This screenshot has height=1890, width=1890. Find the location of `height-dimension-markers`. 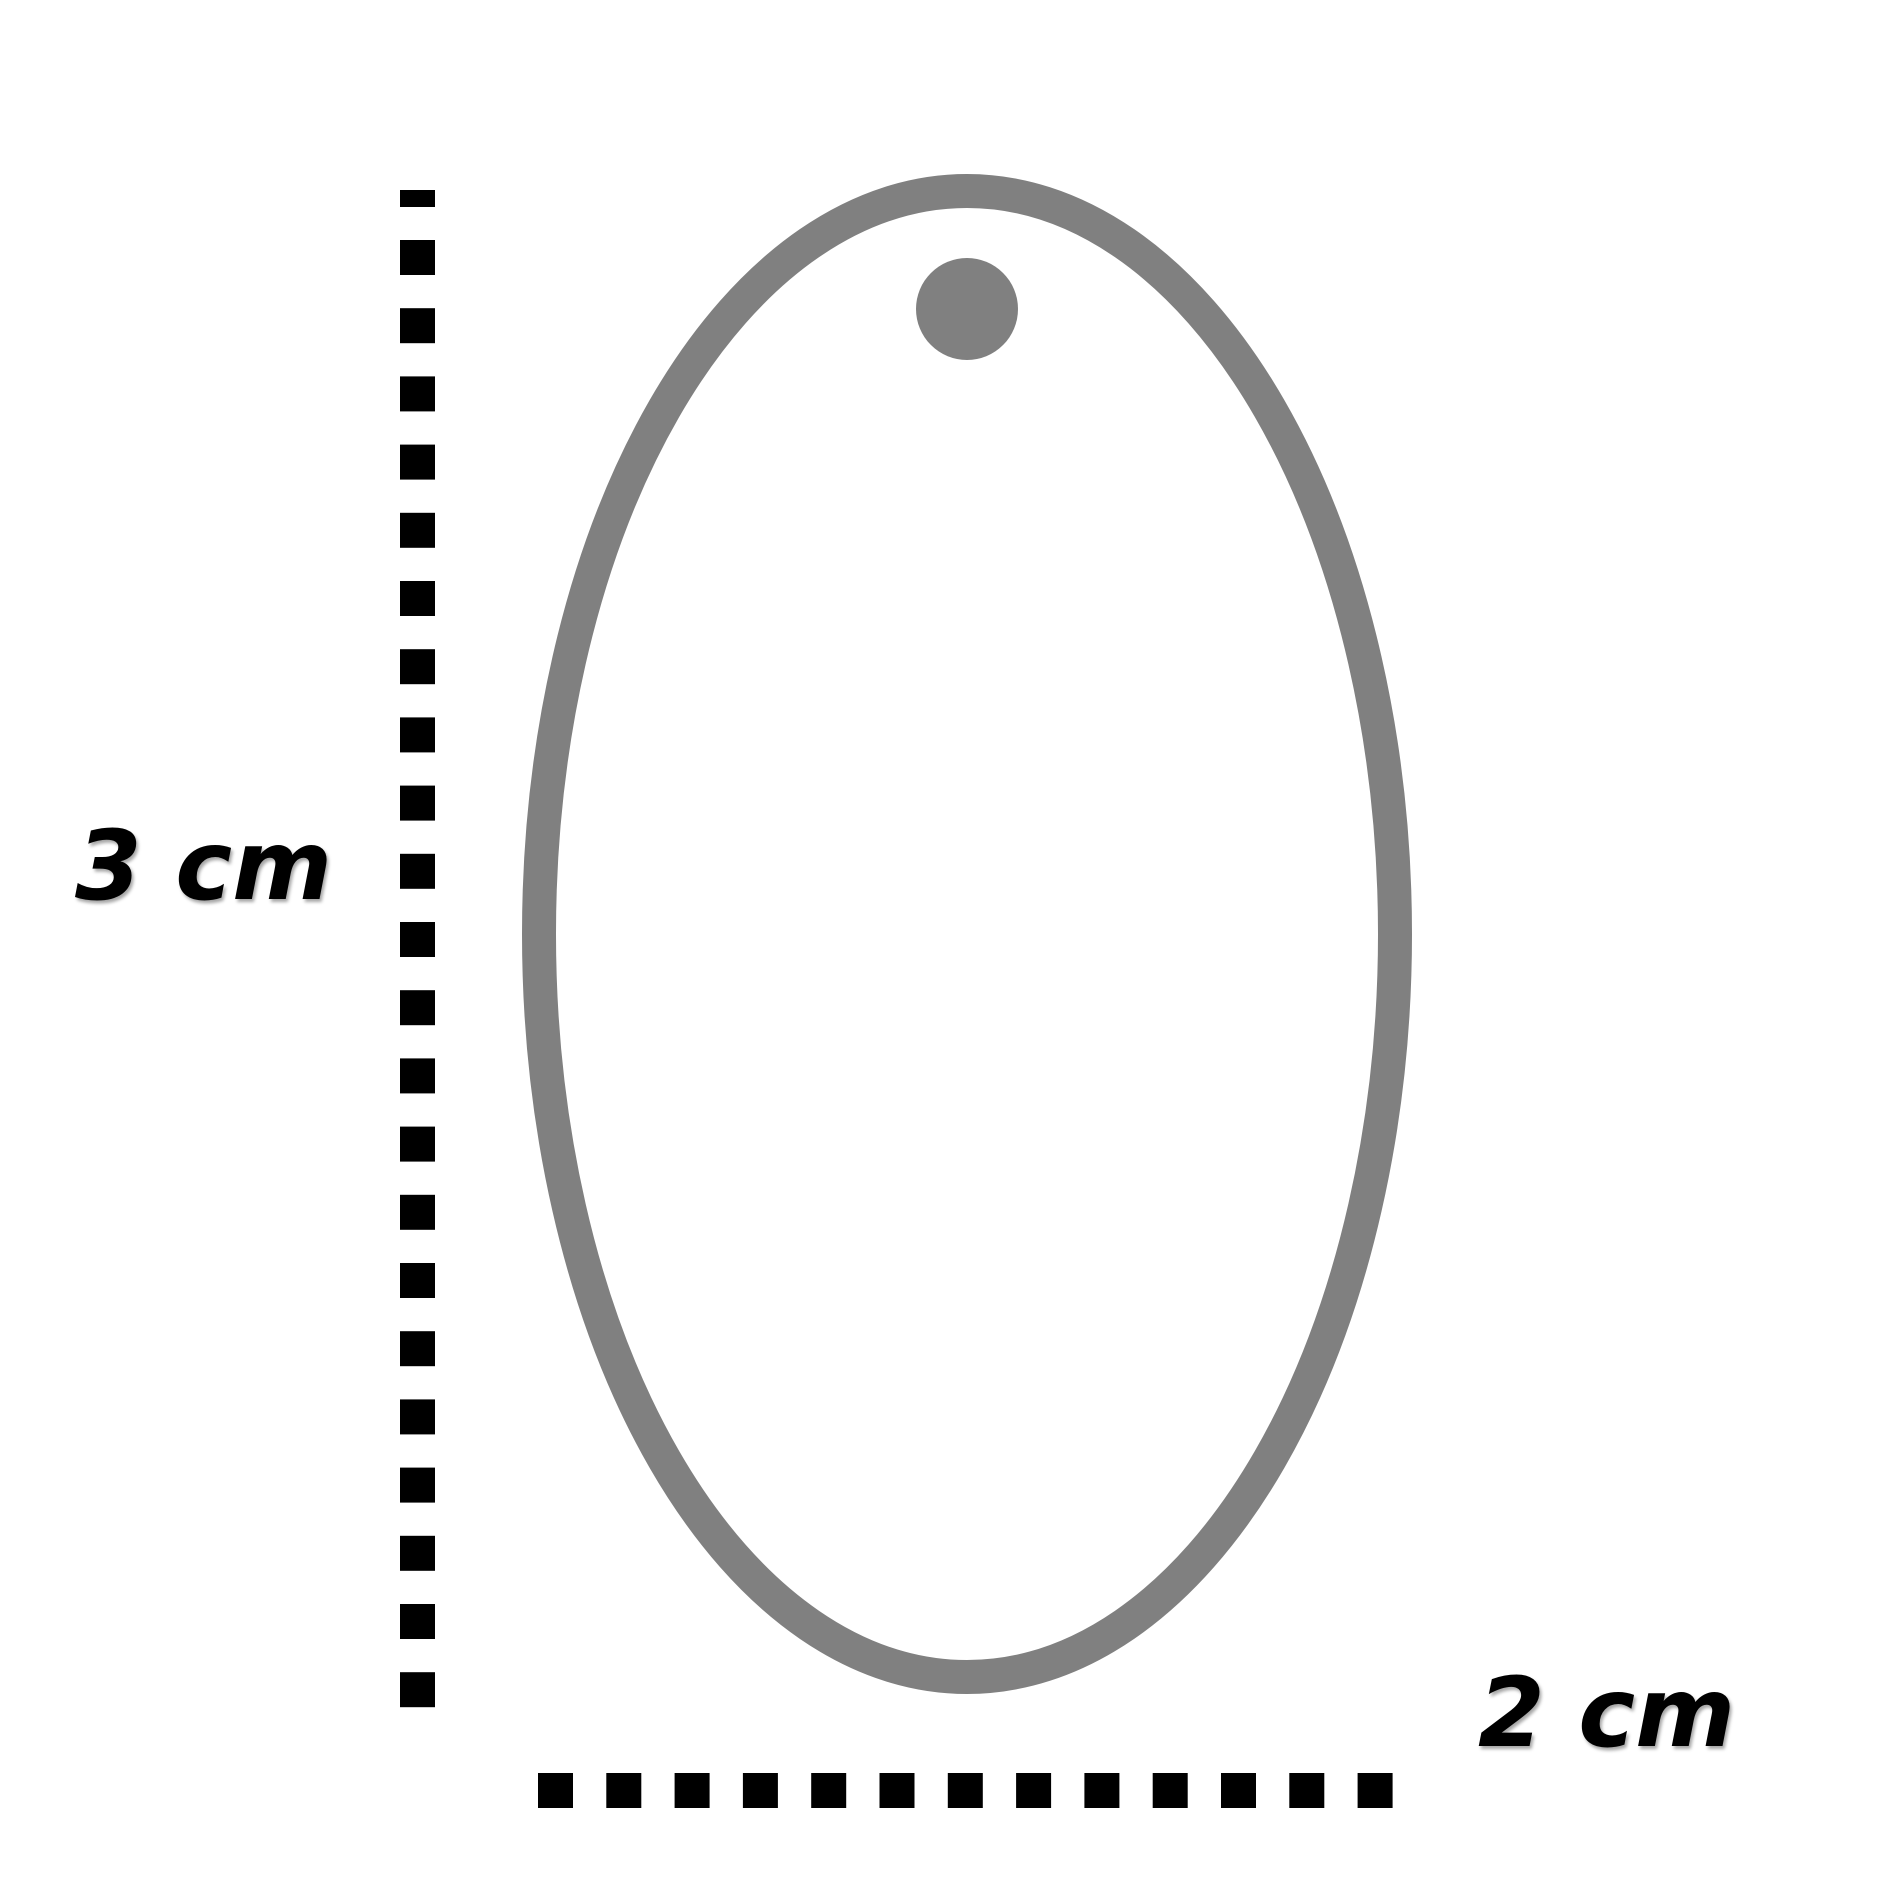

height-dimension-markers is located at coordinates (417, 949).